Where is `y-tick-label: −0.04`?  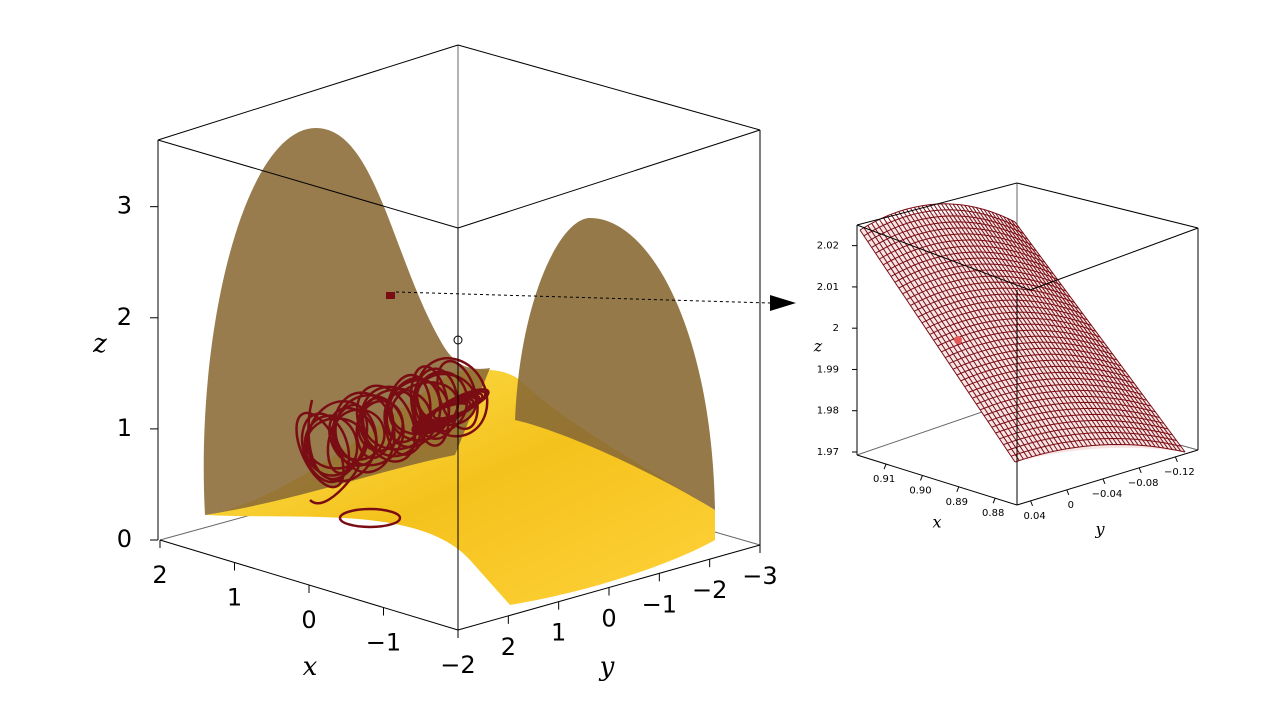
y-tick-label: −0.04 is located at coordinates (1107, 494).